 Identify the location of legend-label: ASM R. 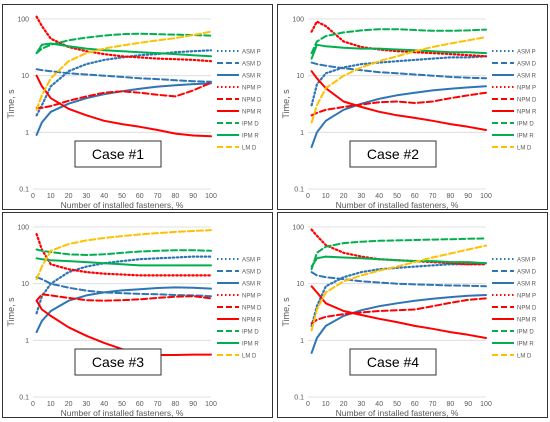
(527, 285).